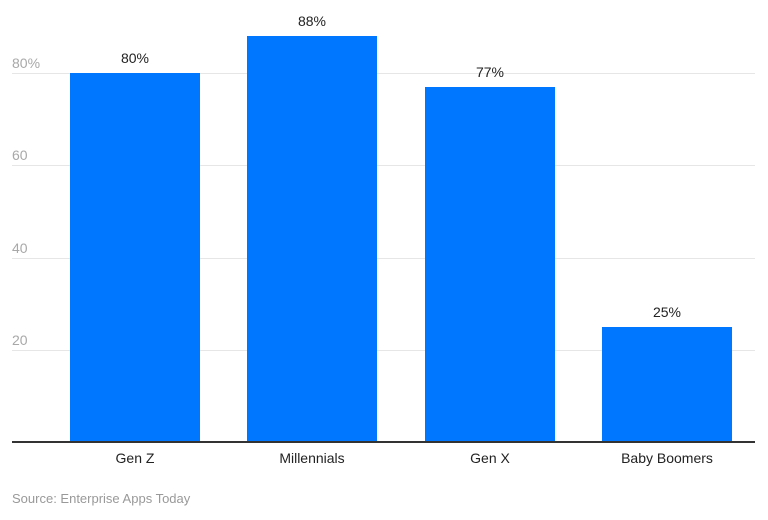  Describe the element at coordinates (20, 155) in the screenshot. I see `y-tick-60: 60` at that location.